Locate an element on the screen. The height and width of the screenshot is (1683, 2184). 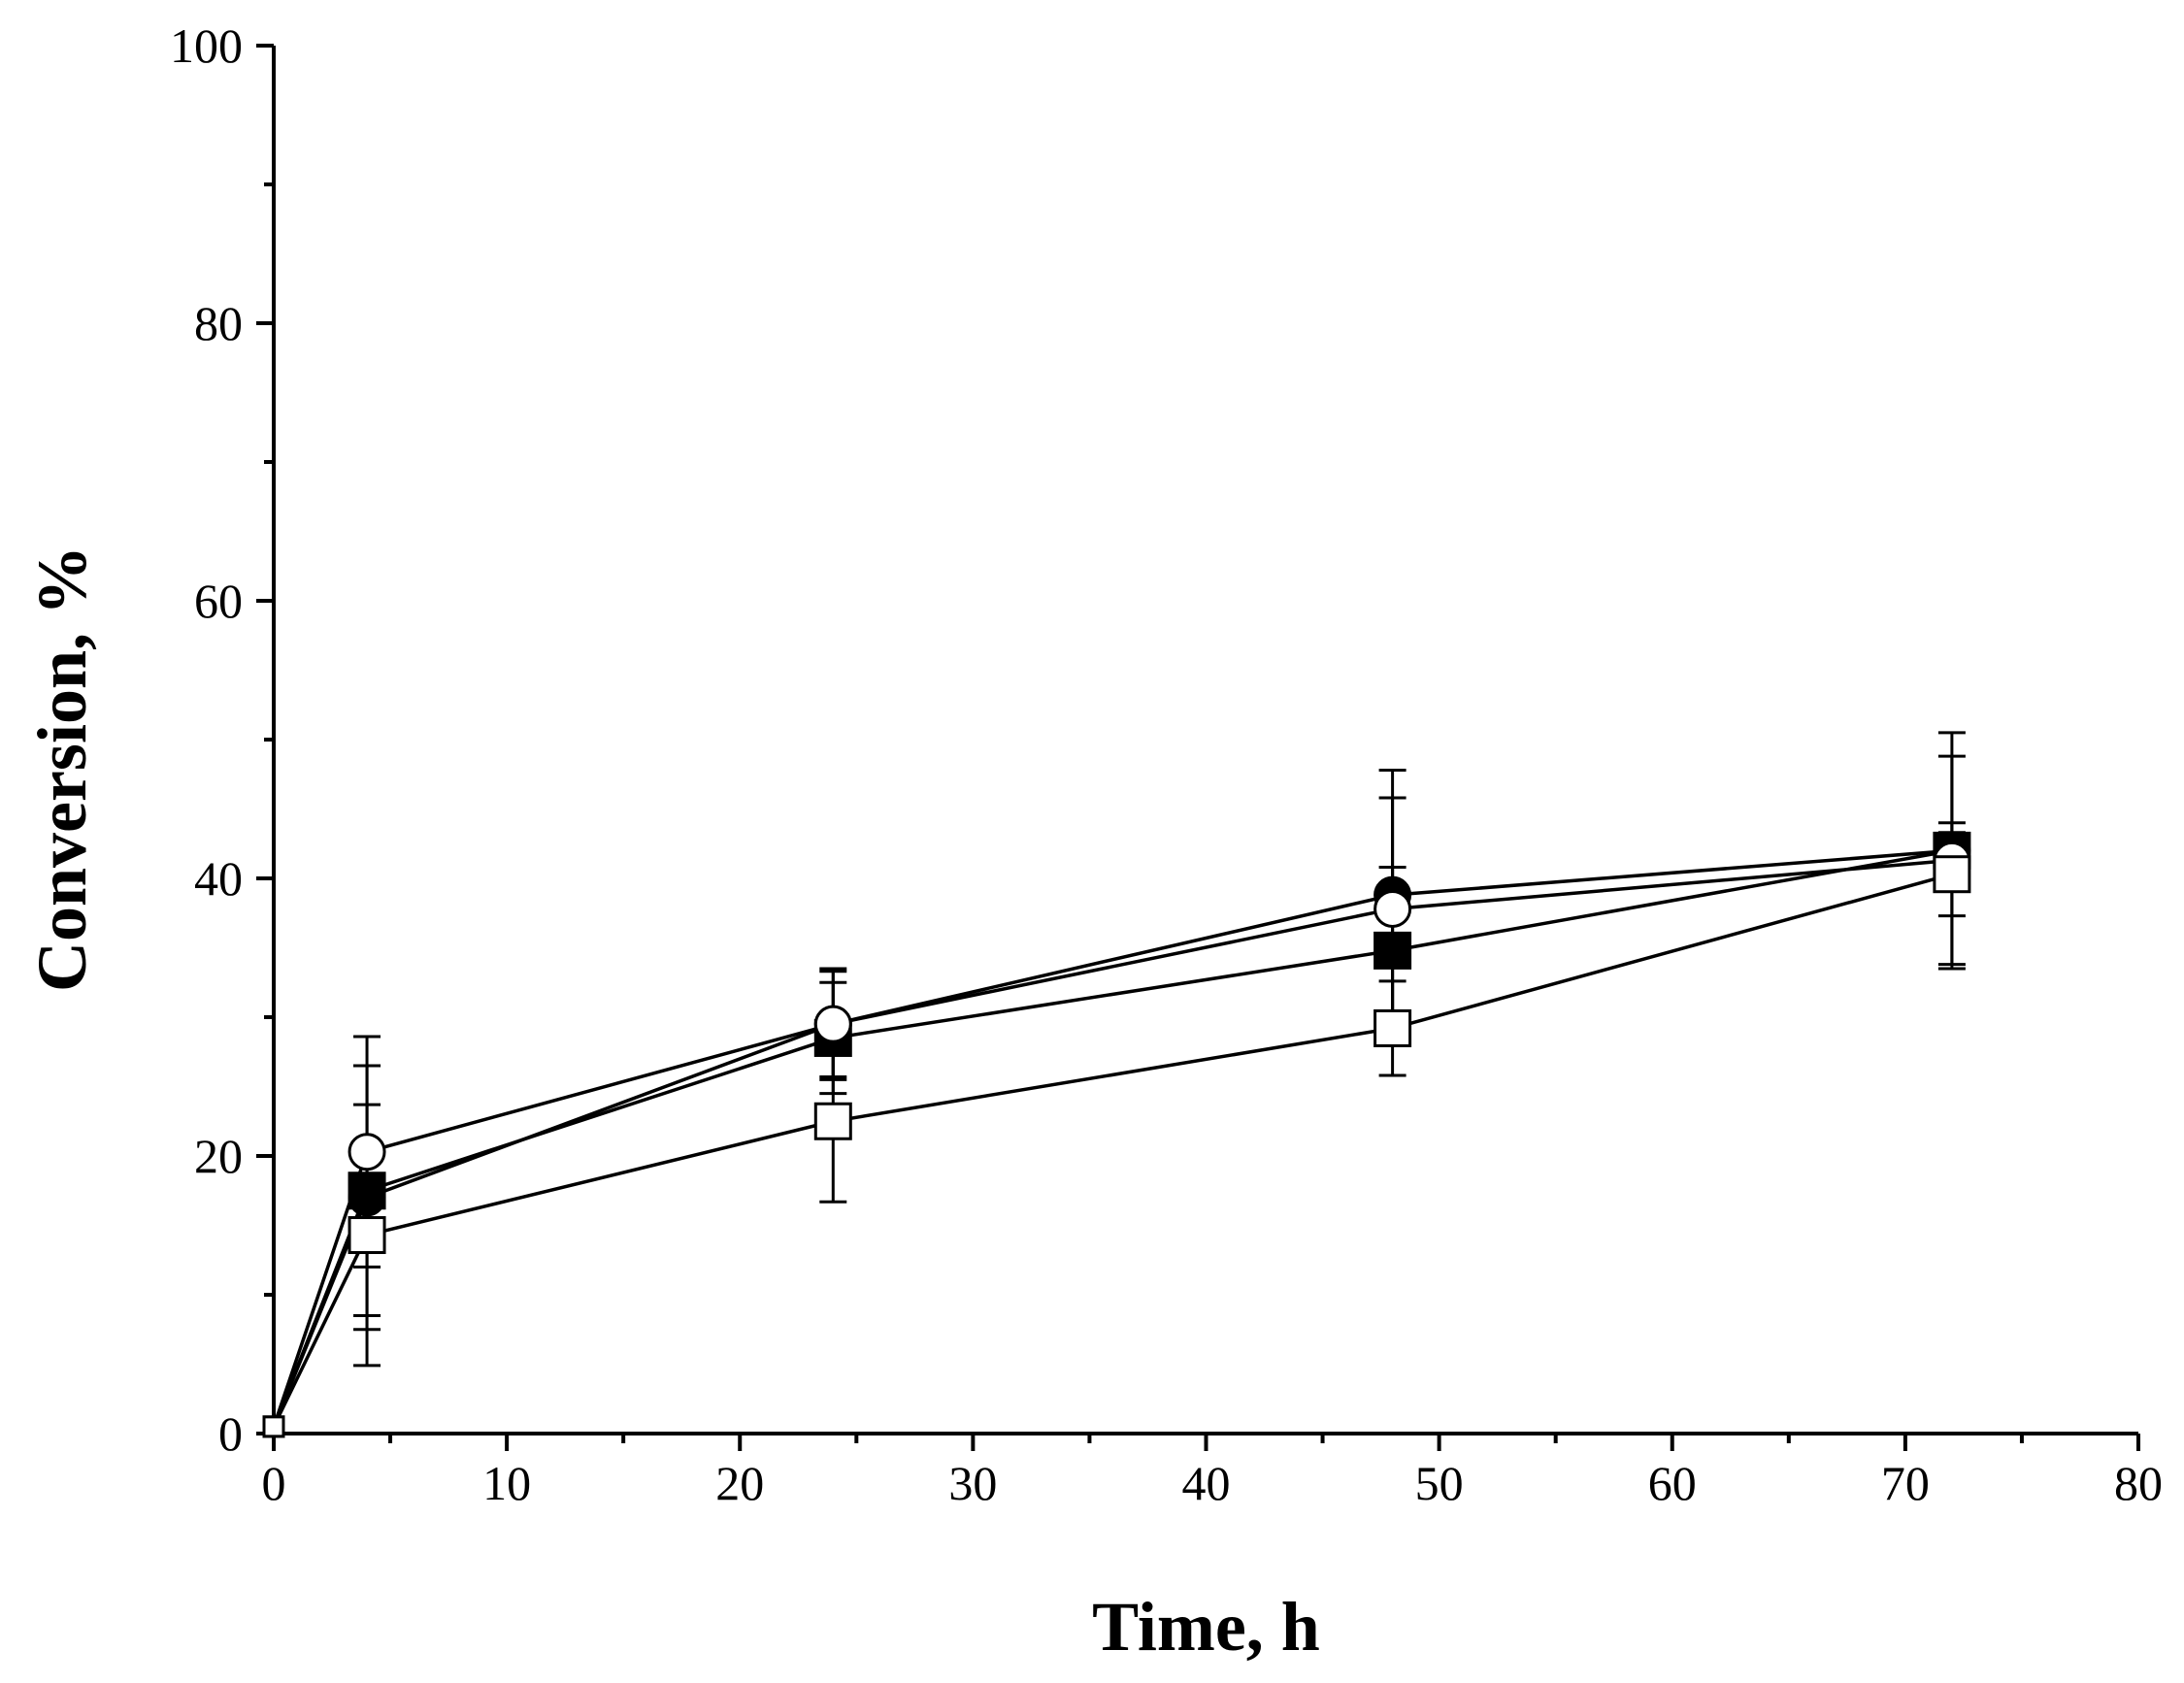
x-tick-label: 60 is located at coordinates (1672, 1483).